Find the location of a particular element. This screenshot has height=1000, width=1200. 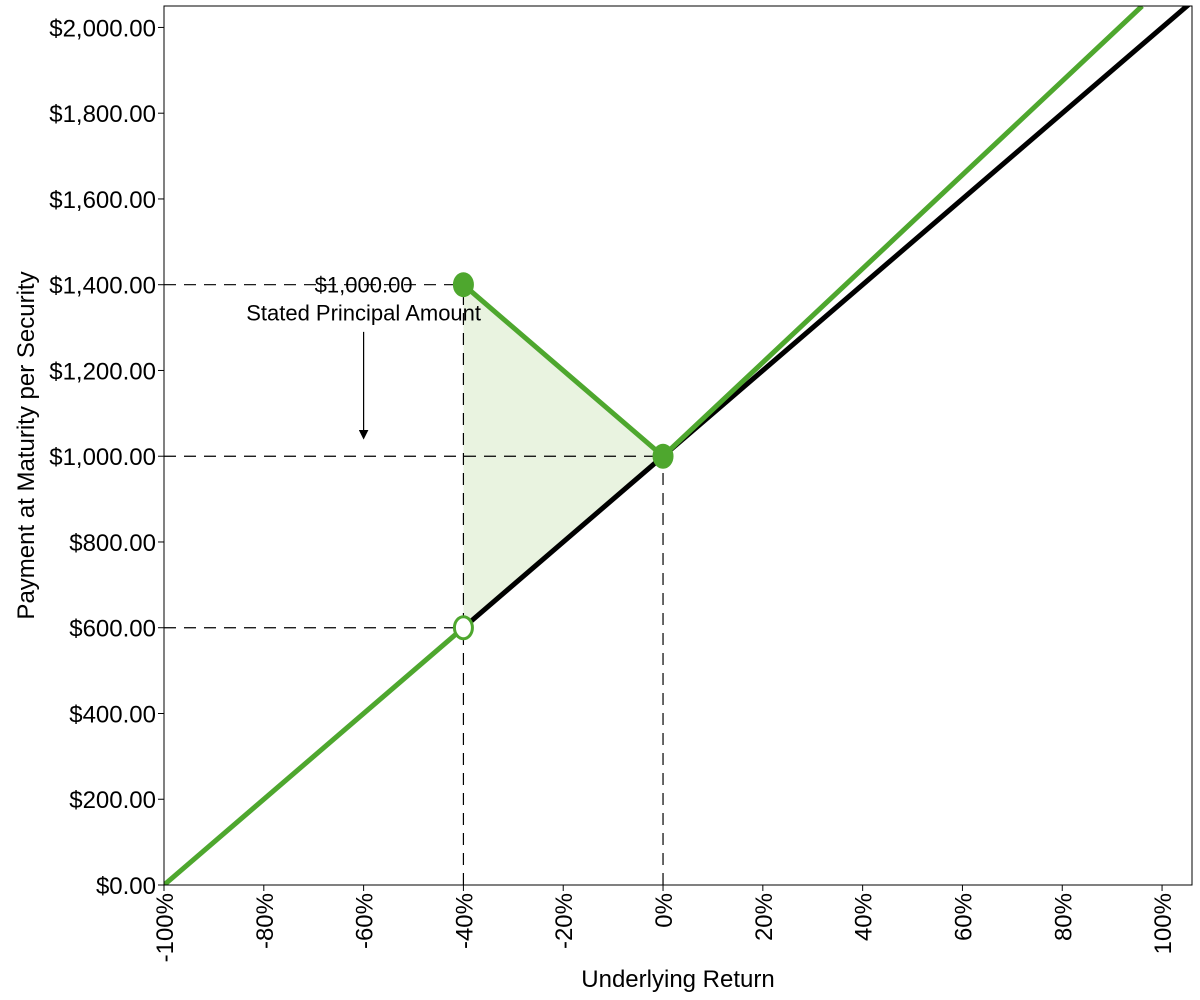

y-tick-label: $800.00 is located at coordinates (112, 543).